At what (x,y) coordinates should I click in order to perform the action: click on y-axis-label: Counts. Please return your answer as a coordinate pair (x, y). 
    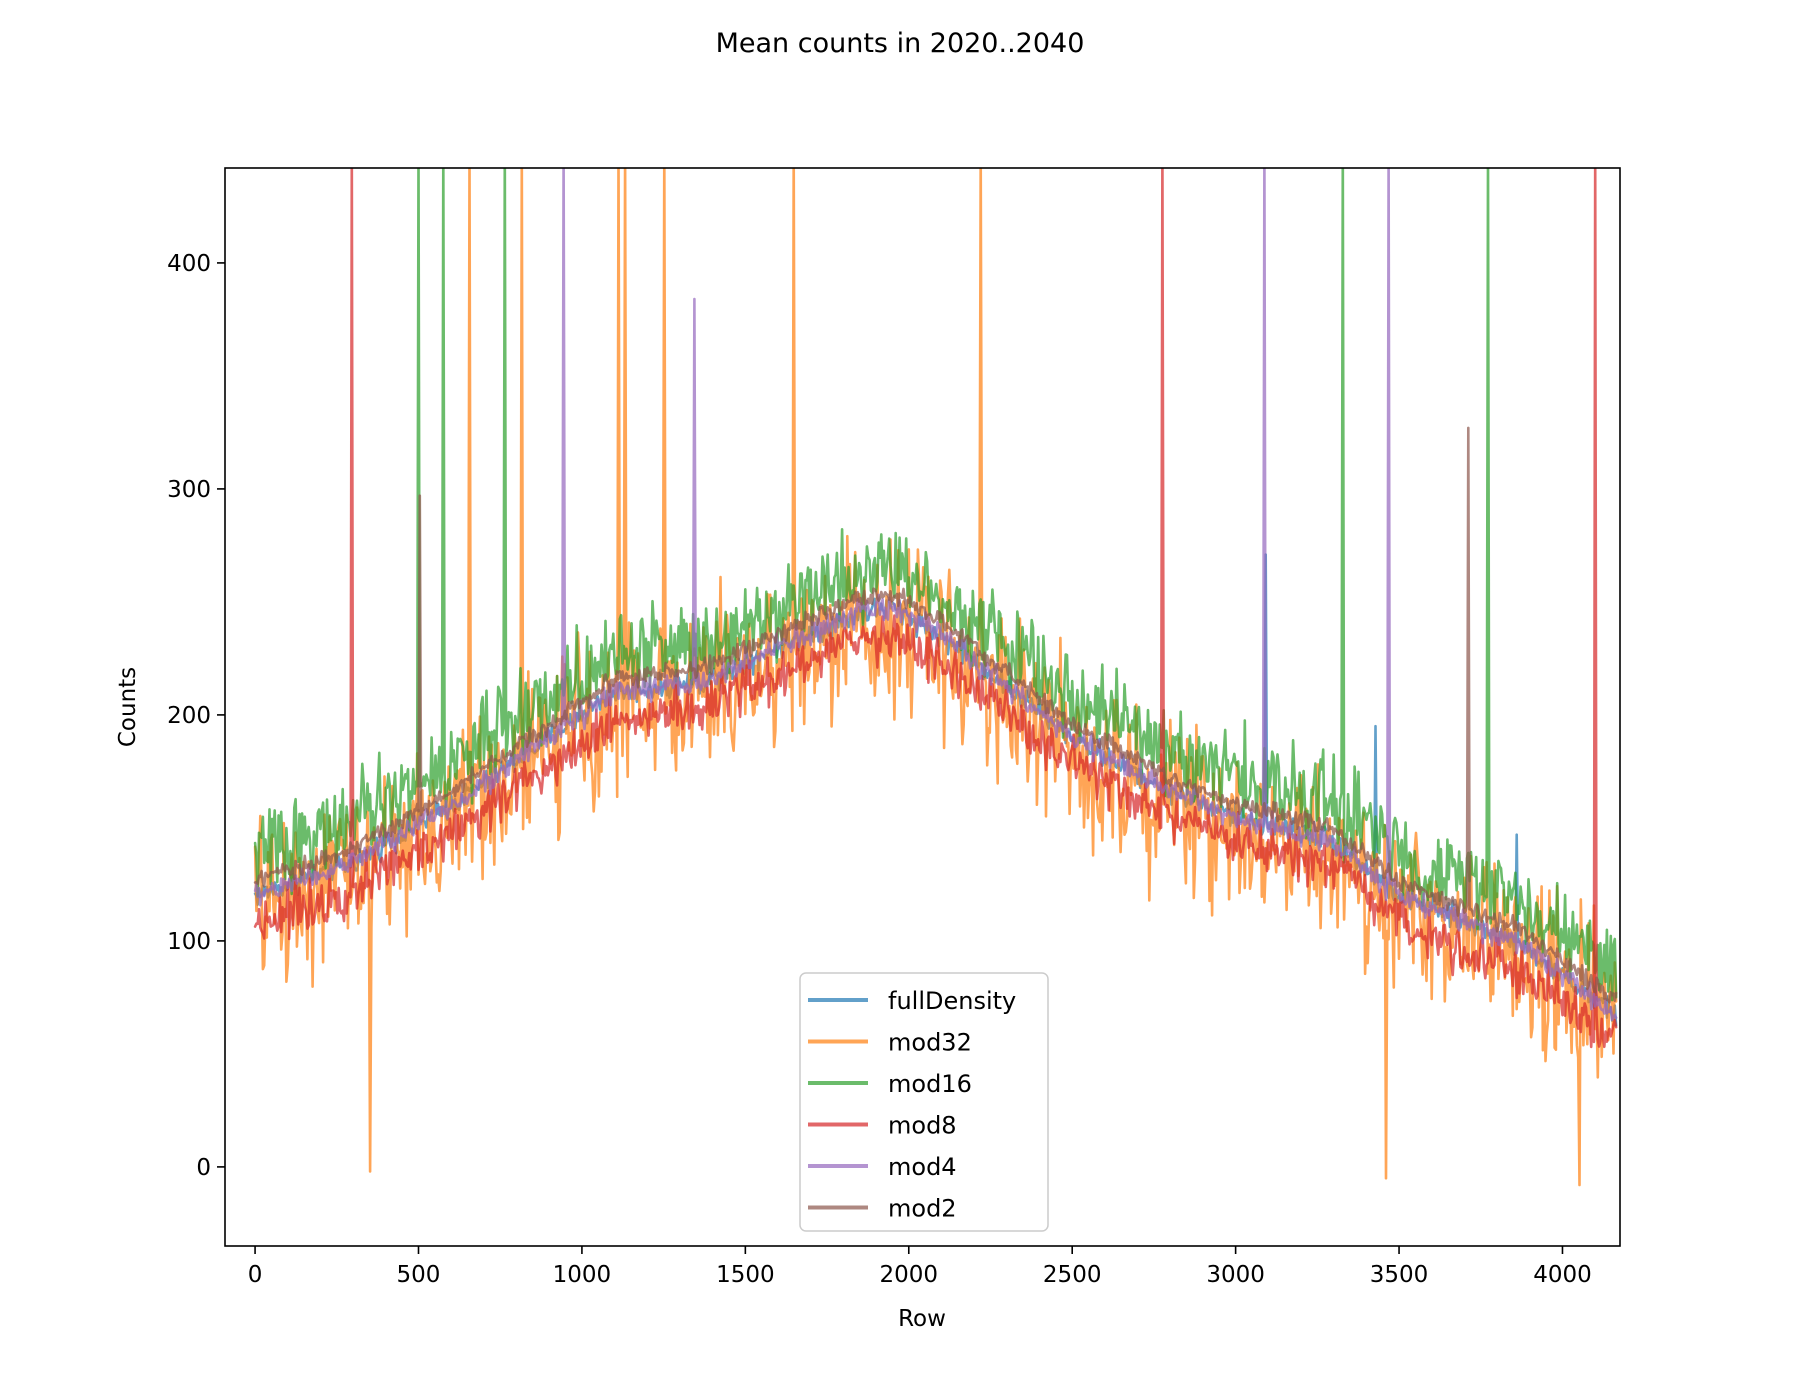
    Looking at the image, I should click on (128, 707).